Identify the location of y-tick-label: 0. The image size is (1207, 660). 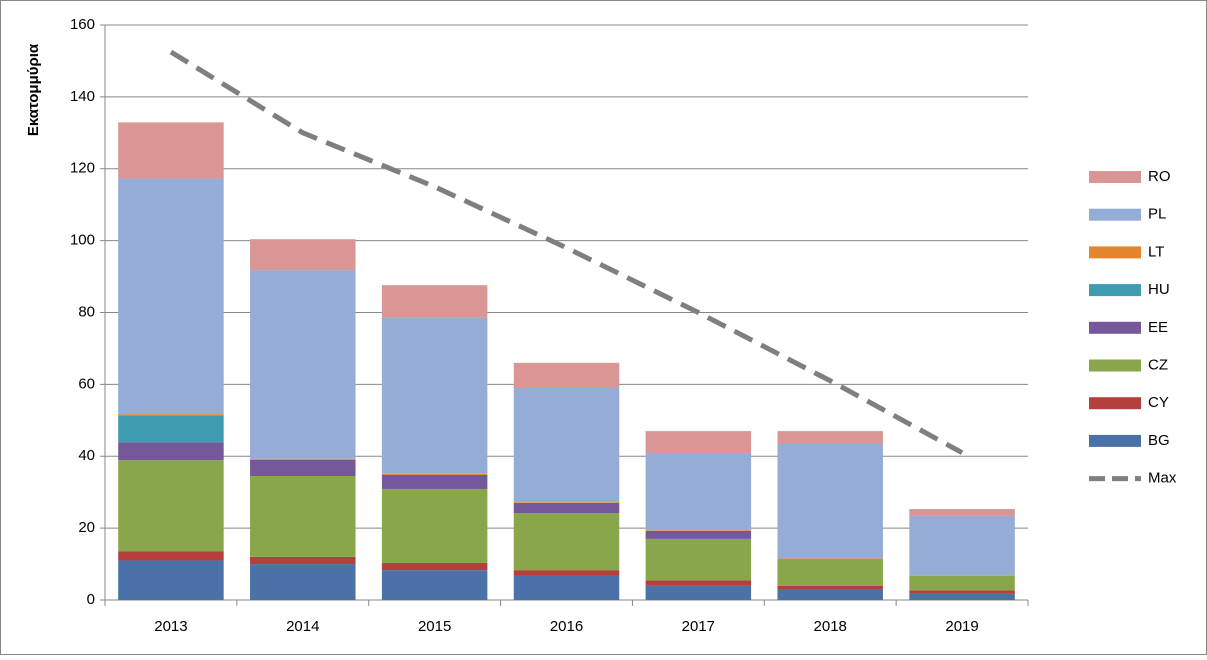
(91, 599).